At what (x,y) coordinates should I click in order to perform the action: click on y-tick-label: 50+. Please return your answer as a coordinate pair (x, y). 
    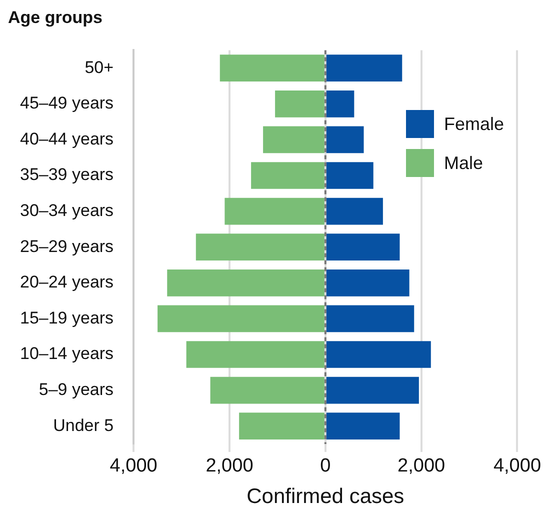
    Looking at the image, I should click on (99, 67).